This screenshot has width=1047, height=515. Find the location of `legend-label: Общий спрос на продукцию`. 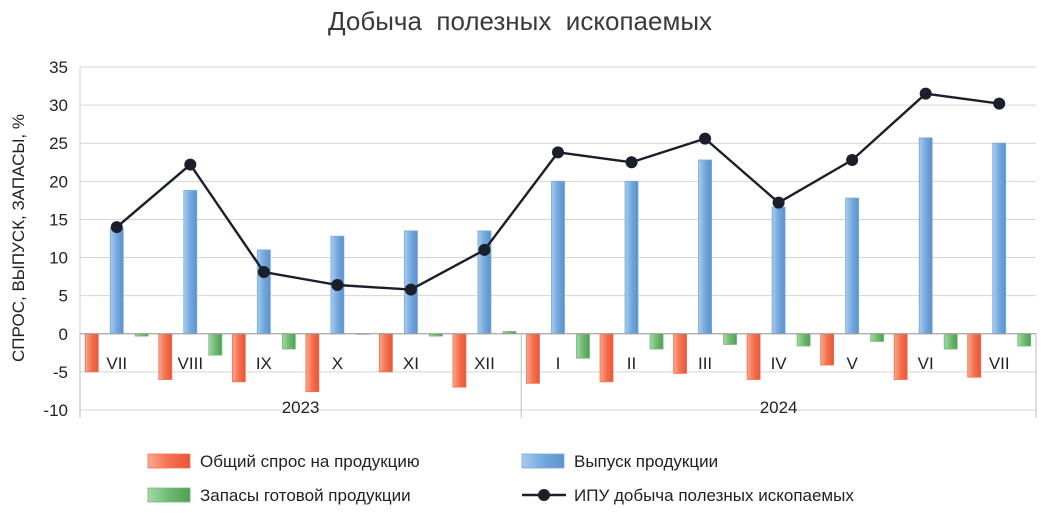

legend-label: Общий спрос на продукцию is located at coordinates (310, 461).